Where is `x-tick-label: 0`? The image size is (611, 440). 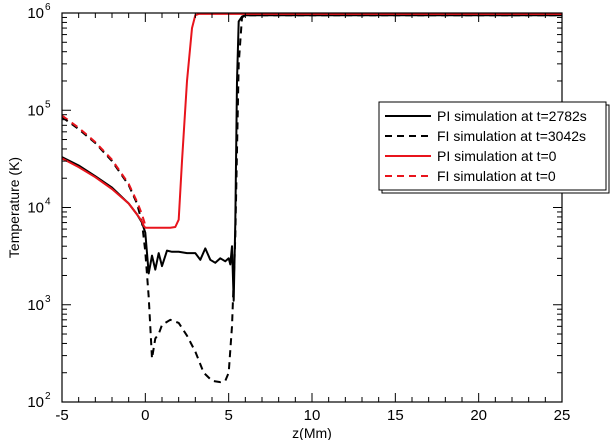 x-tick-label: 0 is located at coordinates (145, 415).